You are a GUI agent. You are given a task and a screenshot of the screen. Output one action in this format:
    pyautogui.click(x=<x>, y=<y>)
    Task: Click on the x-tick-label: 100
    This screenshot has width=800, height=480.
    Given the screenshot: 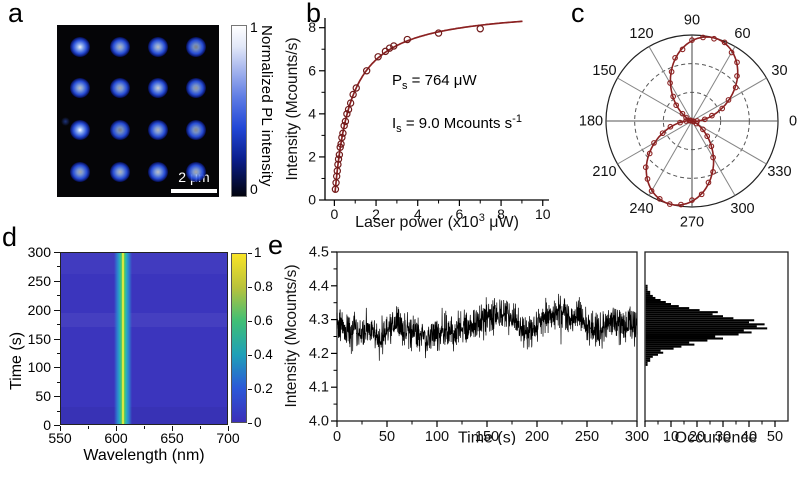 What is the action you would take?
    pyautogui.click(x=437, y=437)
    